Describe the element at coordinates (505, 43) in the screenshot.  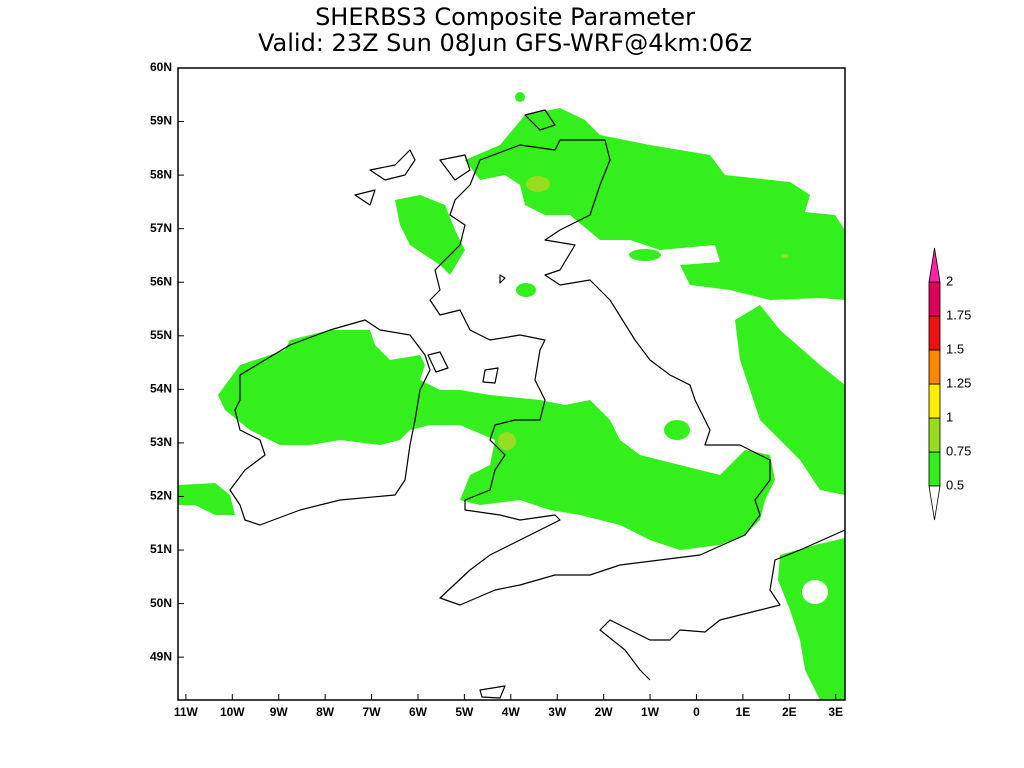
I see `subtitle: Valid: 23Z Sun 08Jun GFS-WRF@4km:06z` at that location.